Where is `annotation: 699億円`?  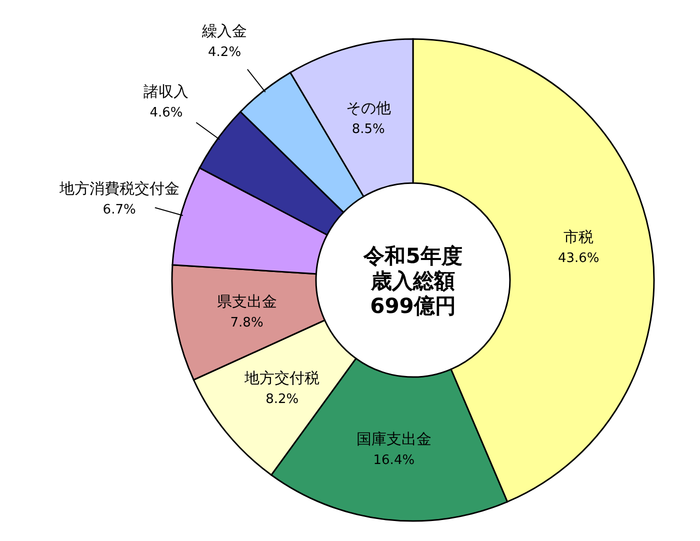 annotation: 699億円 is located at coordinates (413, 306).